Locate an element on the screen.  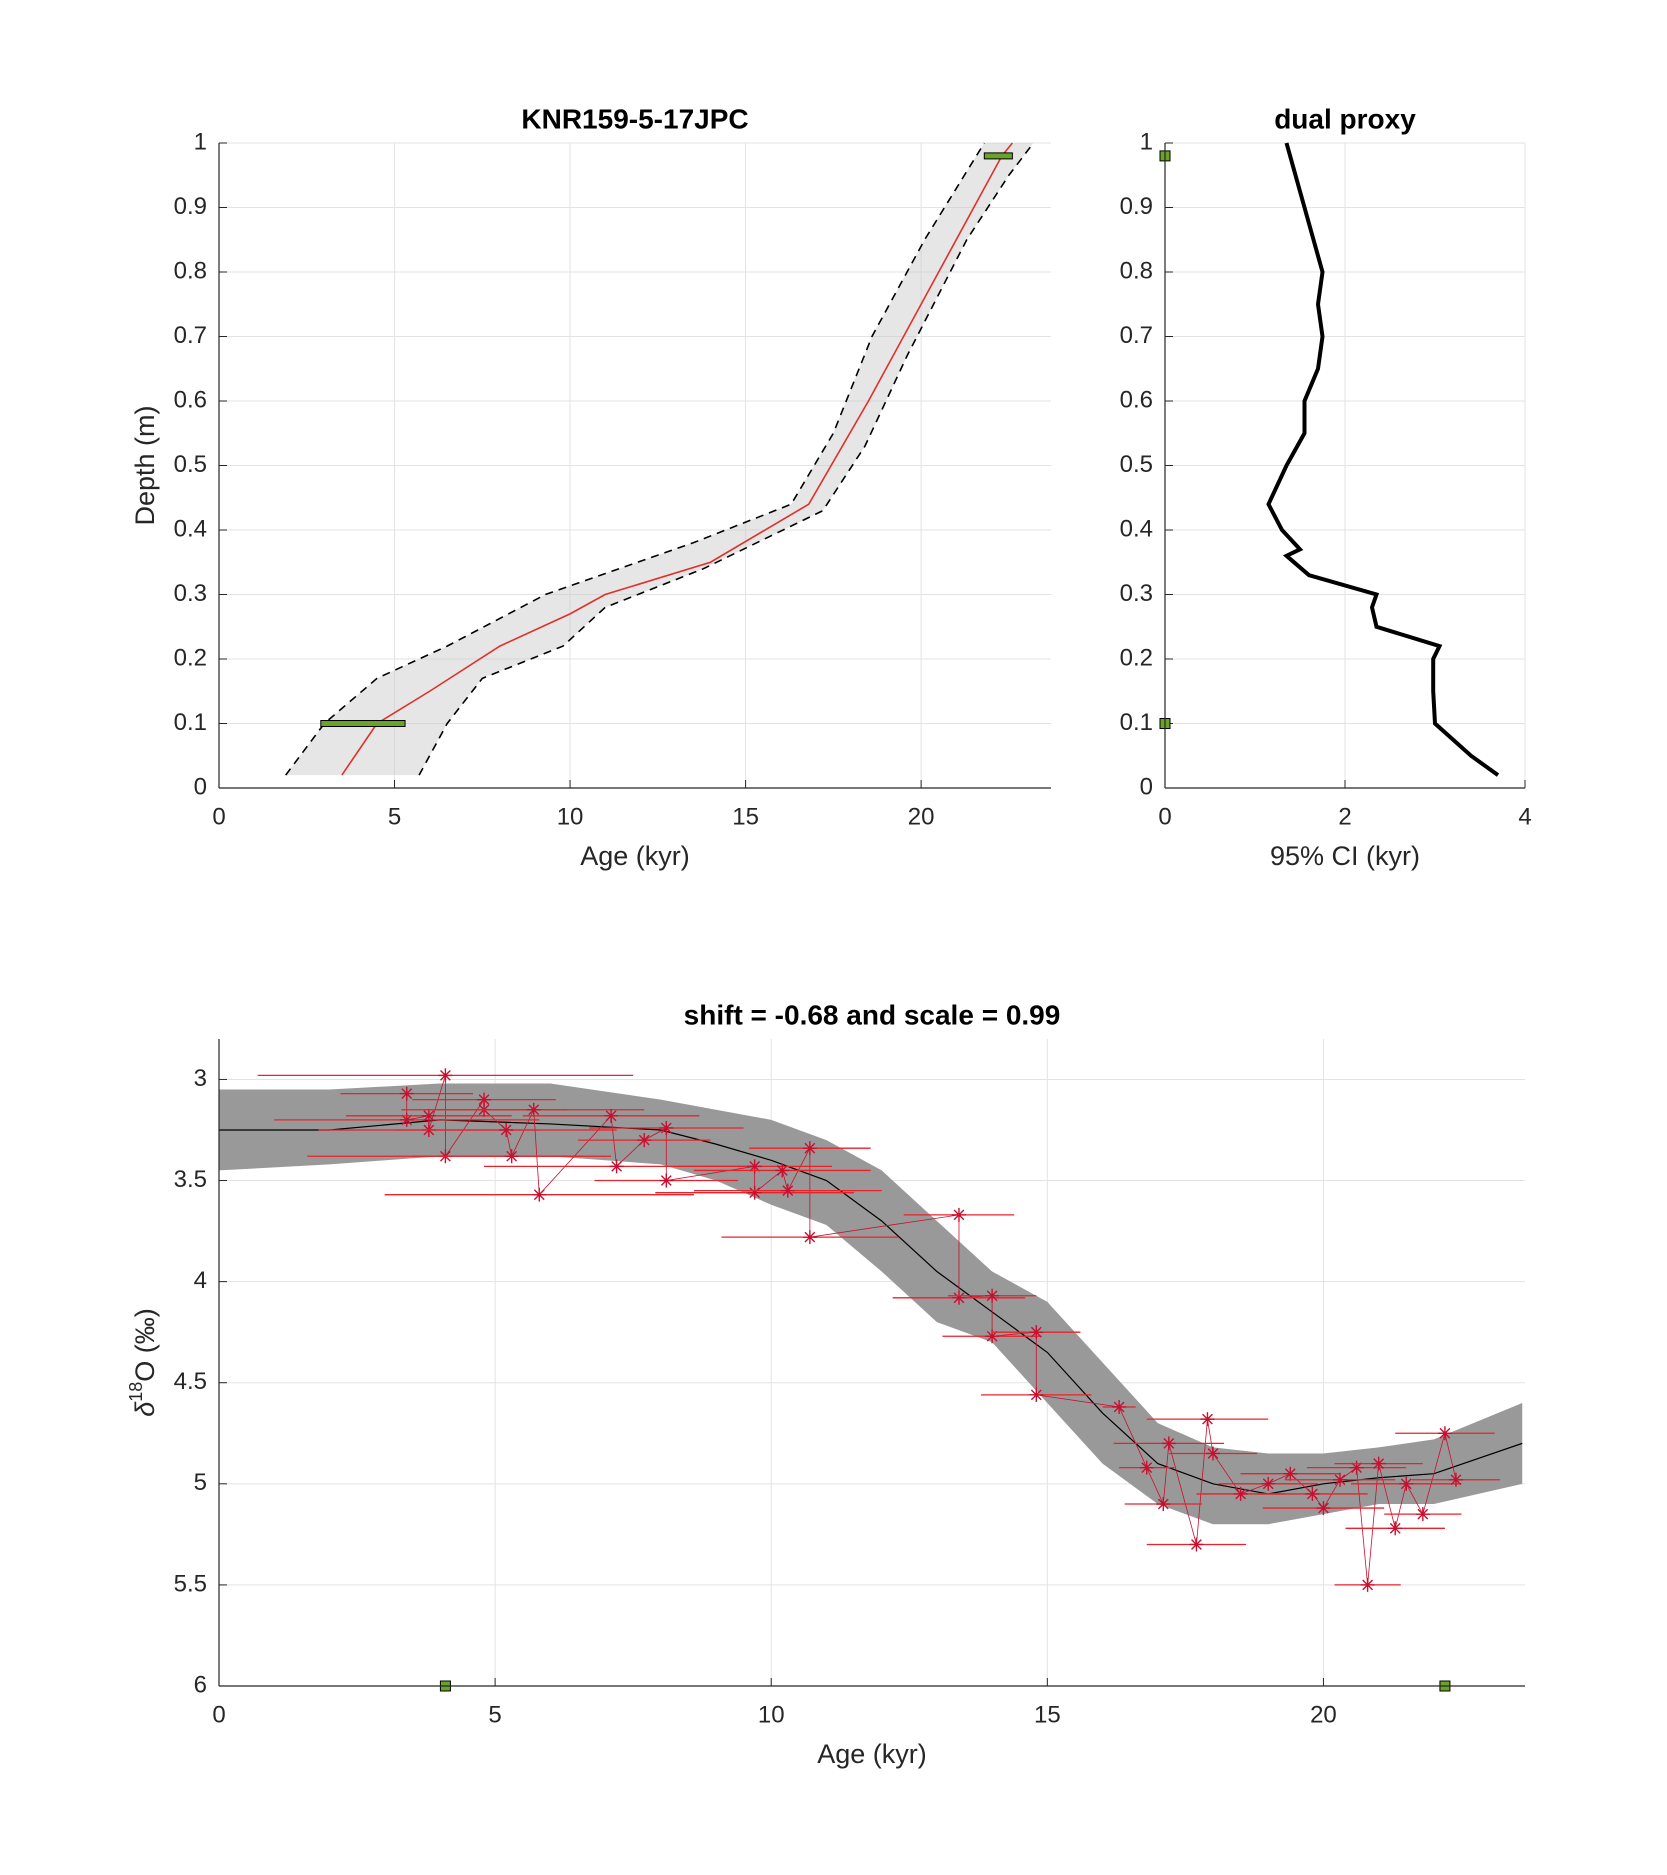
chart-title: KNR159-5-17JPC is located at coordinates (634, 118).